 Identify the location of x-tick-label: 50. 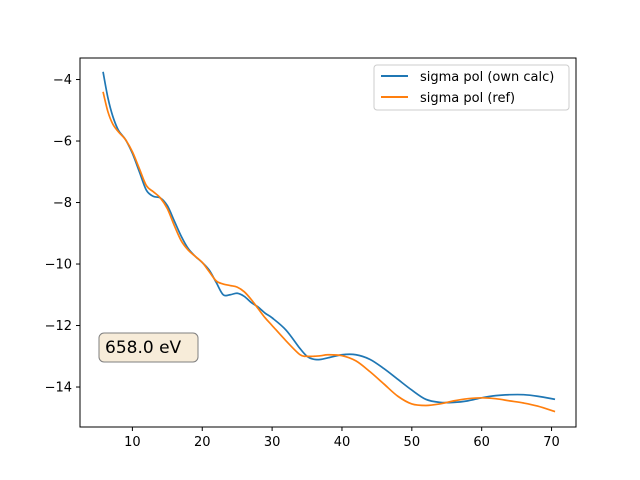
(412, 442).